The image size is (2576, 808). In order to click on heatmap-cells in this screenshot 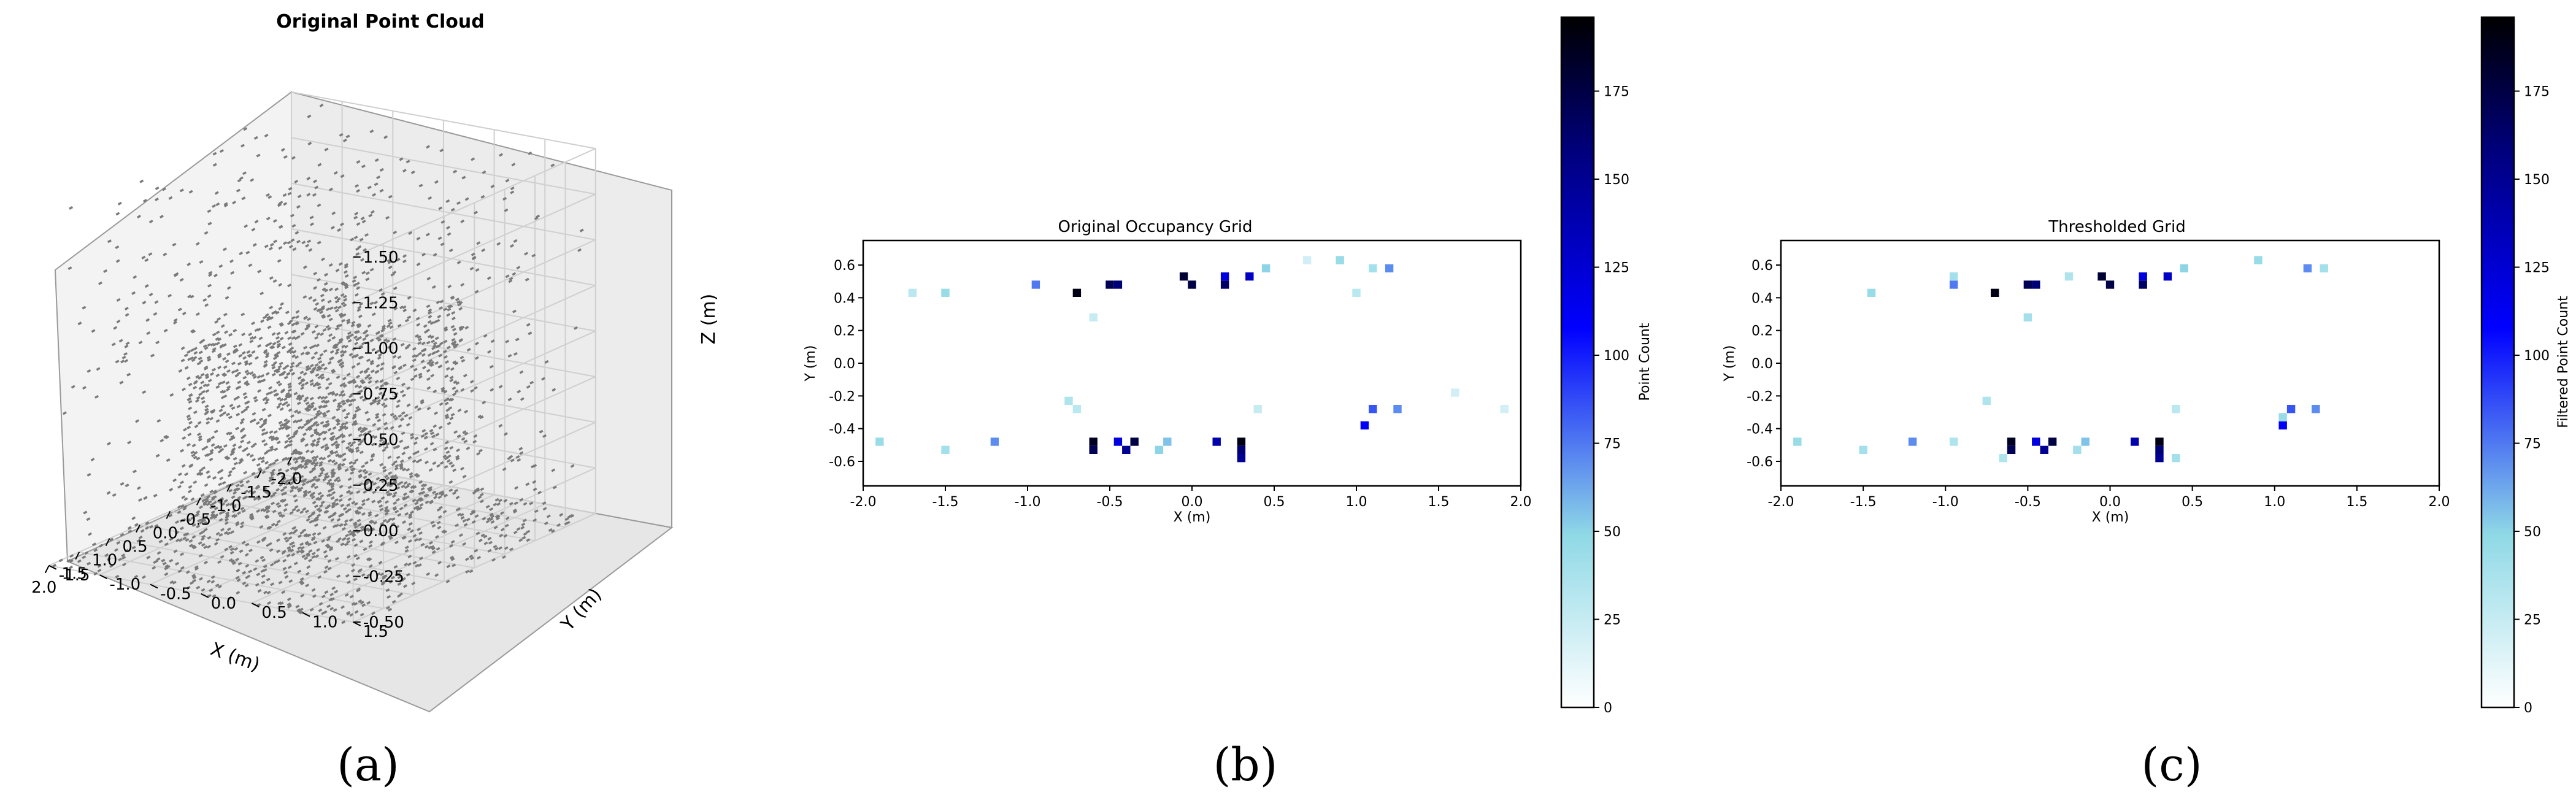, I will do `click(2060, 359)`.